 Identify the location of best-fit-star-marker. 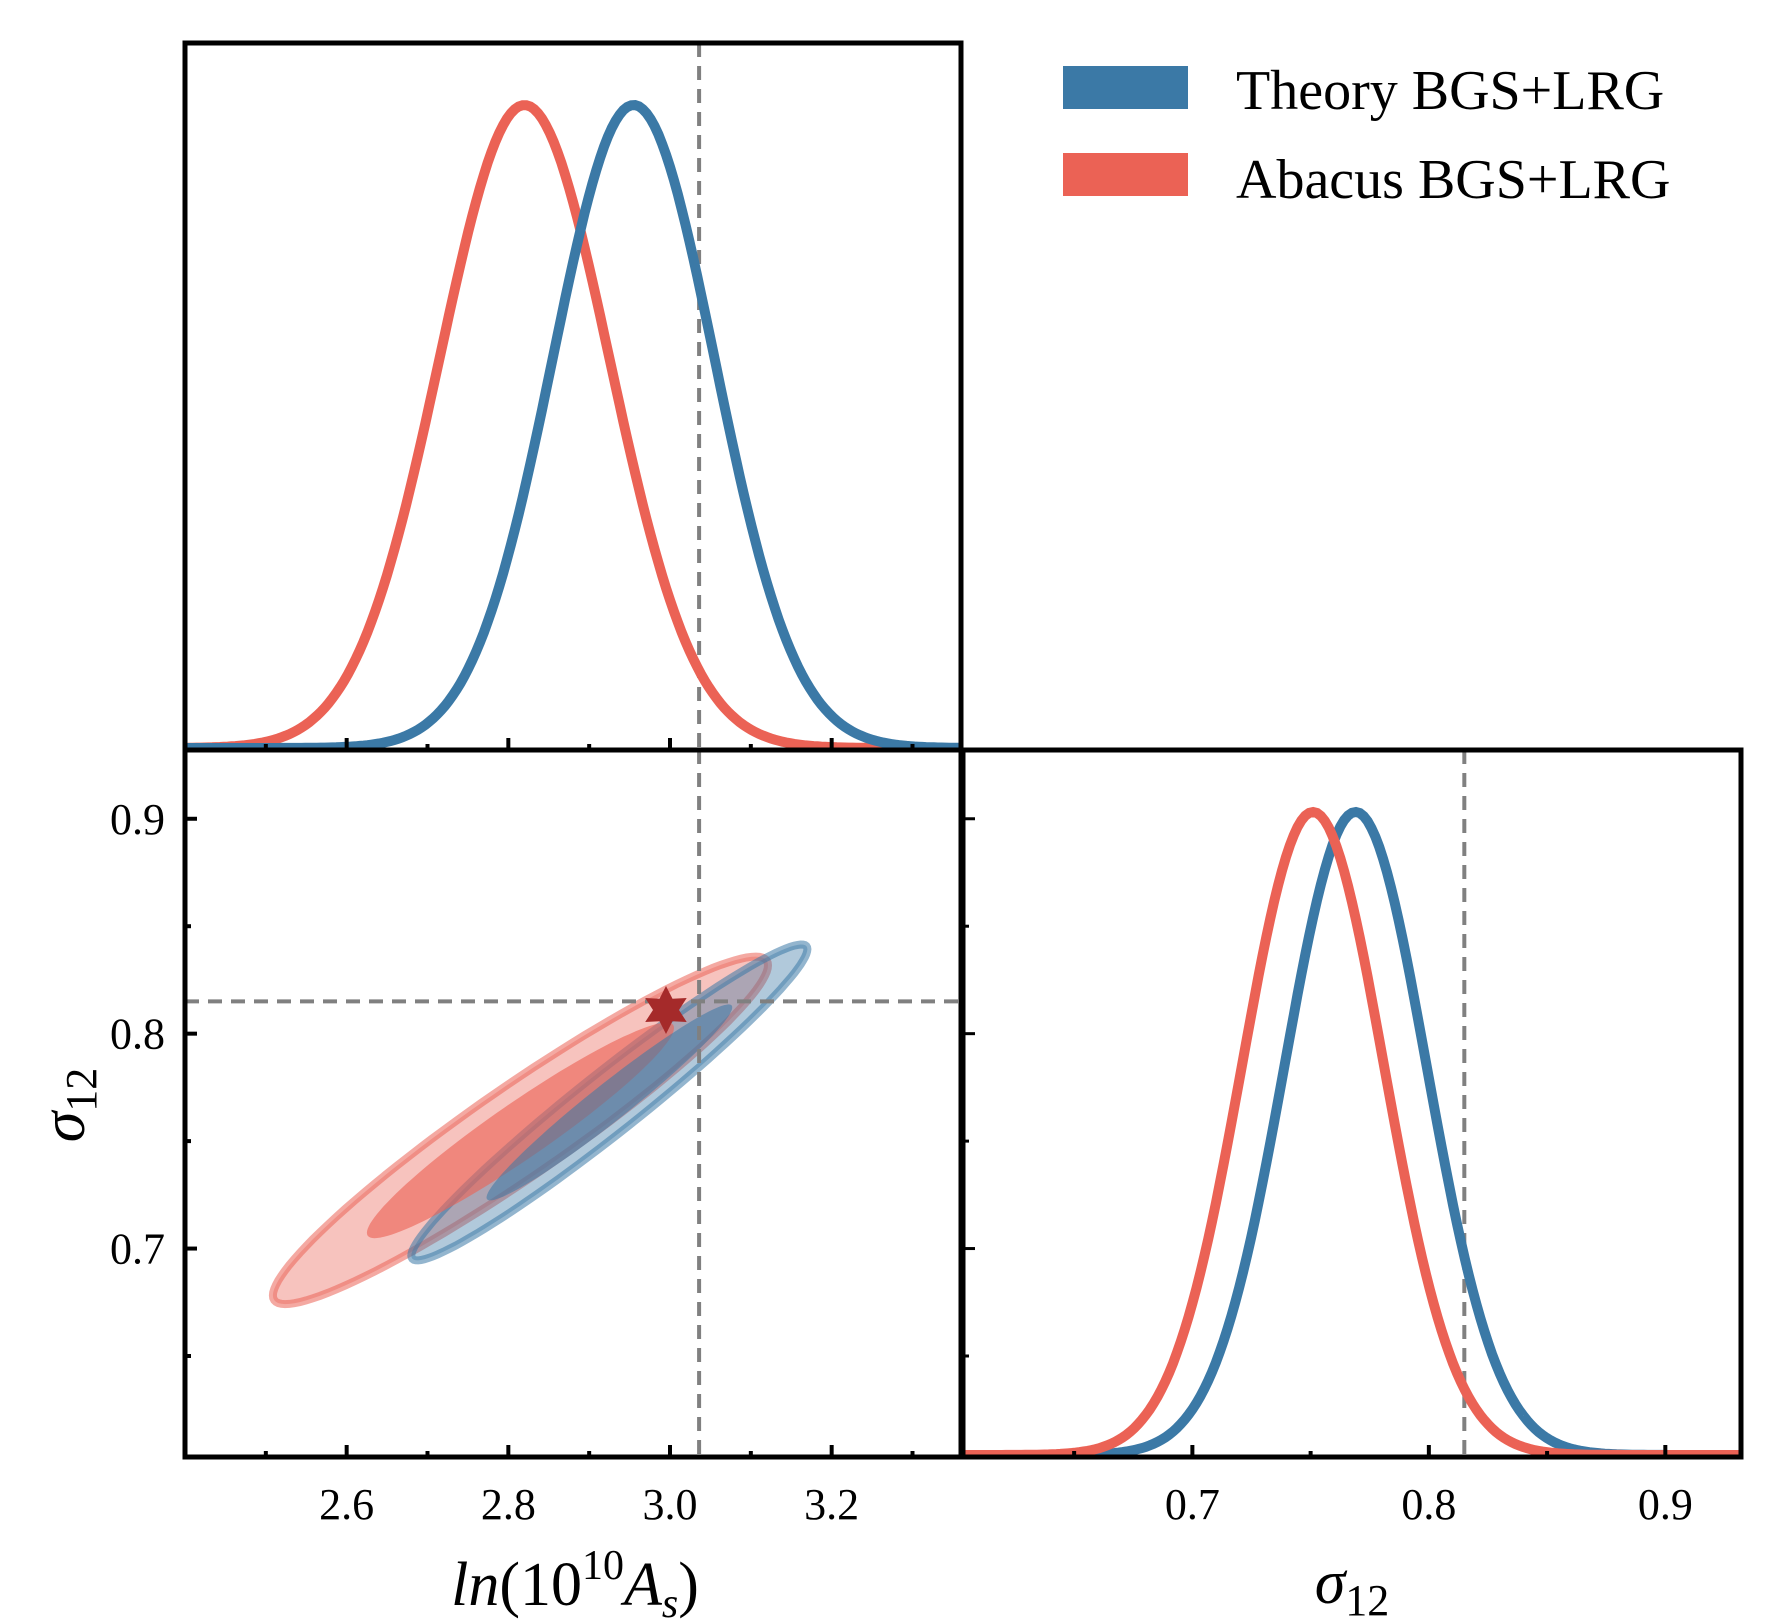
(666, 1010).